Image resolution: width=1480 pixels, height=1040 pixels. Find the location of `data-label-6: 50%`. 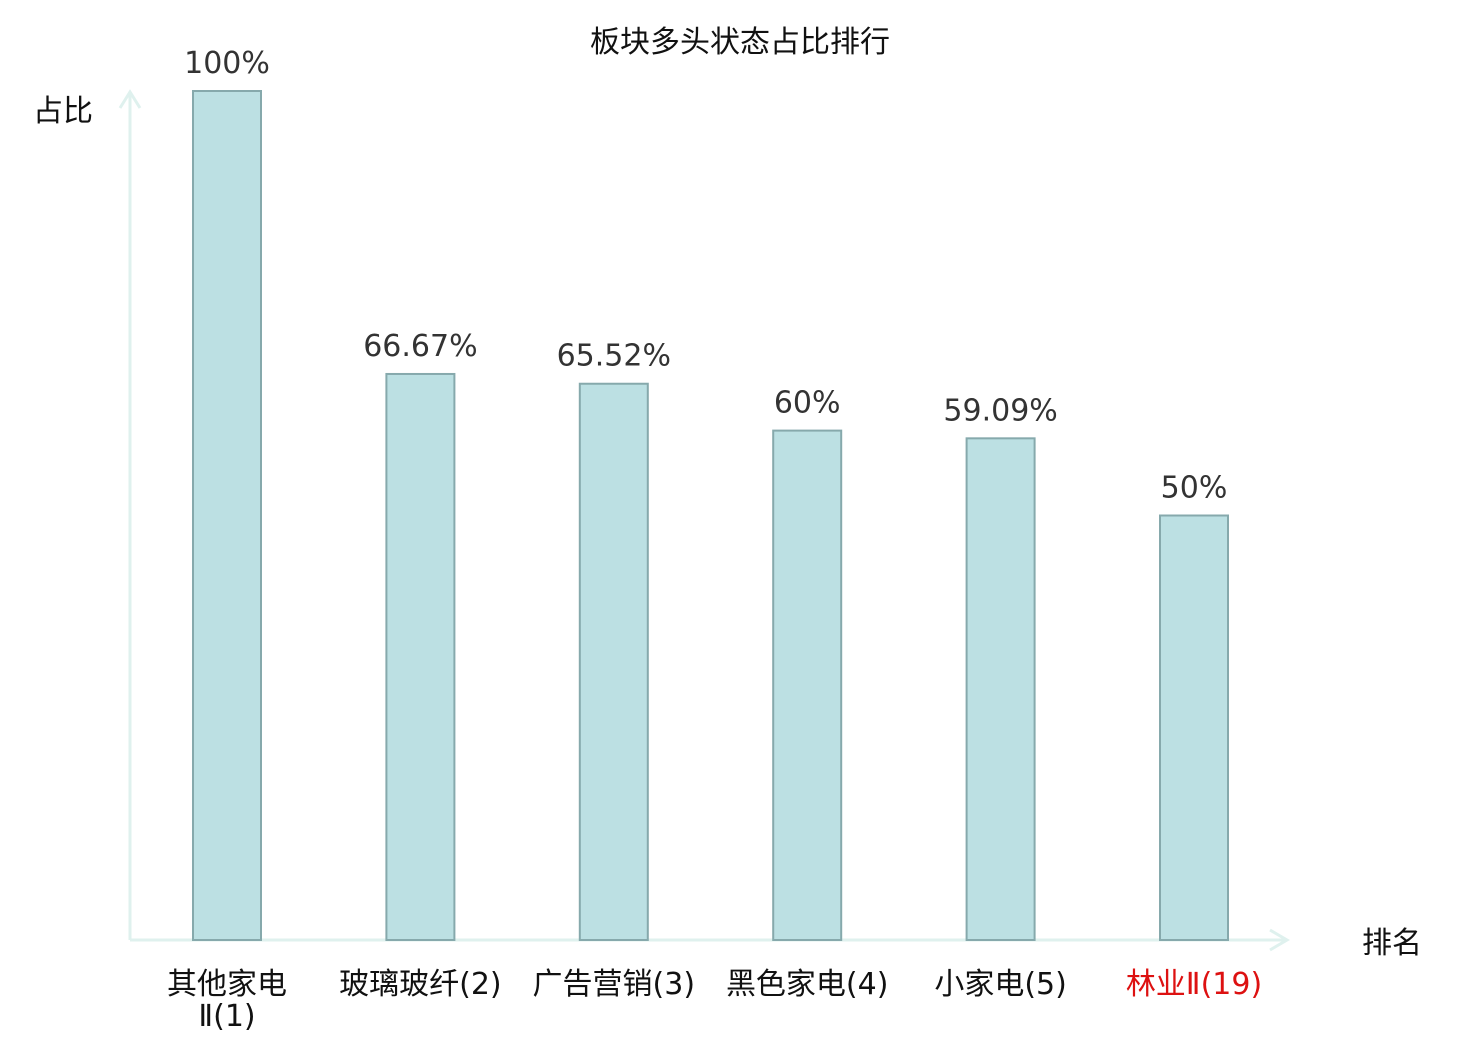

data-label-6: 50% is located at coordinates (1194, 488).